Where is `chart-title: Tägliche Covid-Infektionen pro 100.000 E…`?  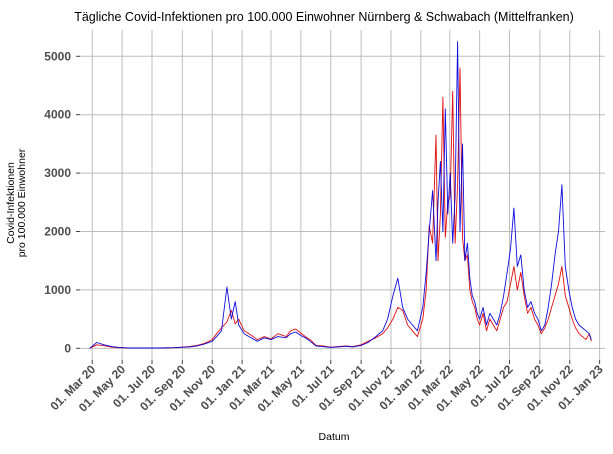
chart-title: Tägliche Covid-Infektionen pro 100.000 E… is located at coordinates (324, 17).